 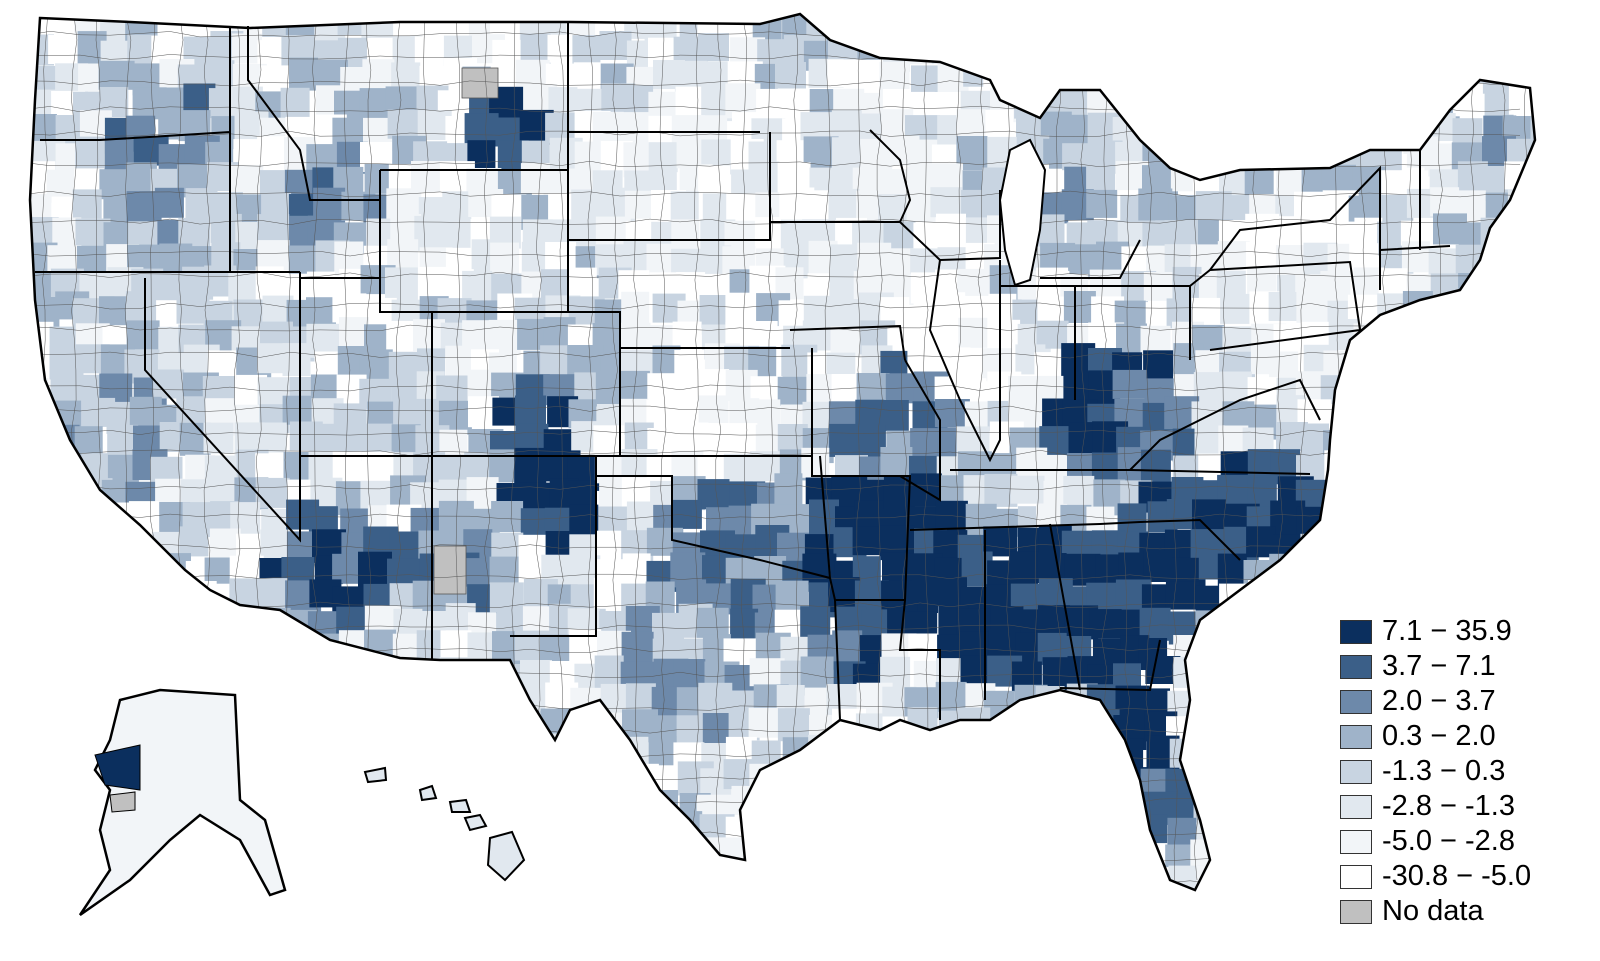 I want to click on legend-label: 2.0 − 3.7, so click(x=1439, y=701).